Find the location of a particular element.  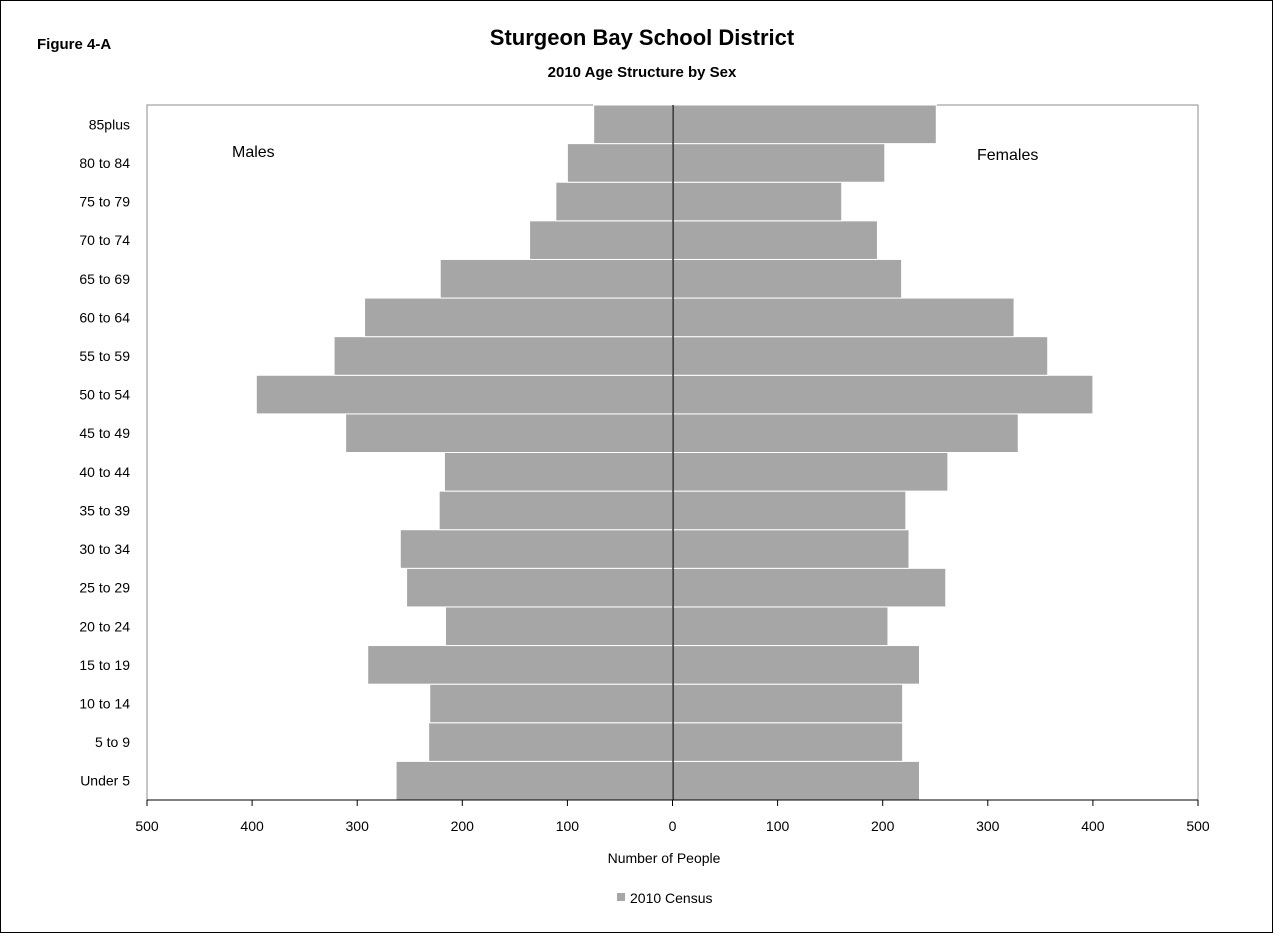

category-label: 45 to 49 is located at coordinates (104, 433).